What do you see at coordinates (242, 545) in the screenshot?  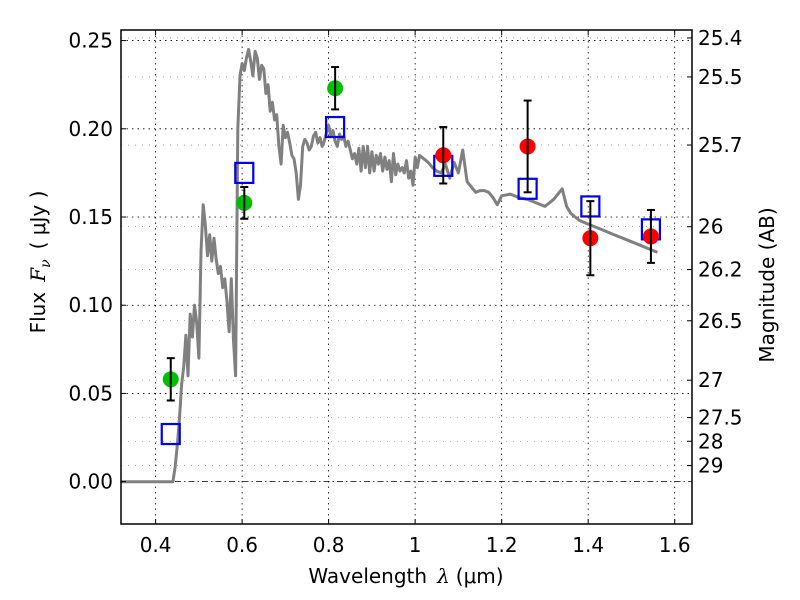 I see `x-tick-label: 0.6` at bounding box center [242, 545].